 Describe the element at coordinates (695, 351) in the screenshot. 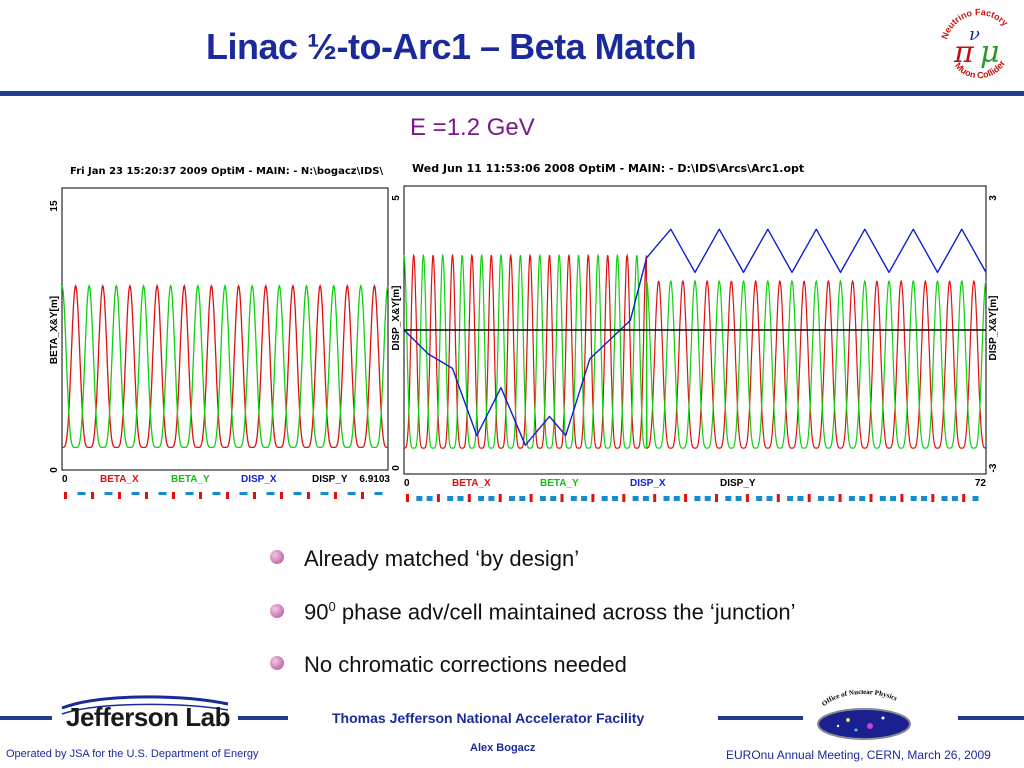

I see `right-series-beta-y` at that location.